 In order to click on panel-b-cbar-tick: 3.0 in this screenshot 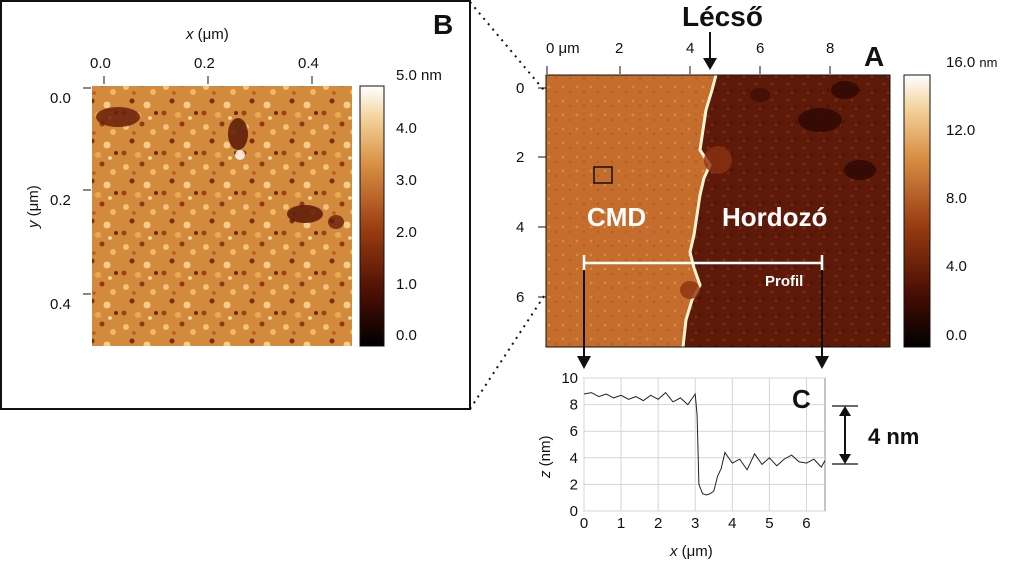, I will do `click(406, 180)`.